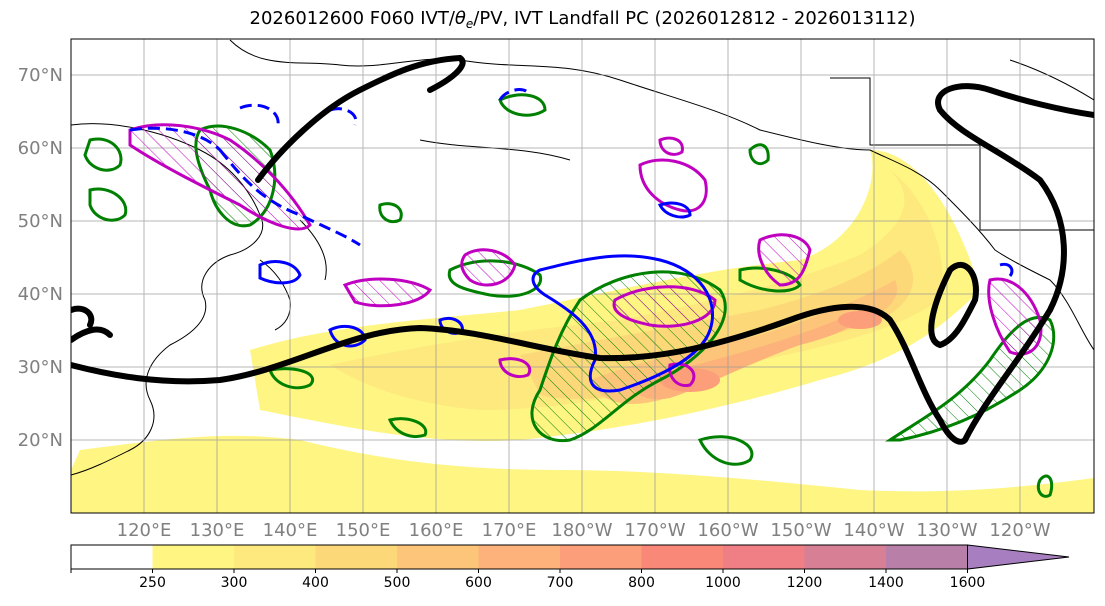 The image size is (1105, 606). Describe the element at coordinates (40, 367) in the screenshot. I see `lat-label: 30°N` at that location.